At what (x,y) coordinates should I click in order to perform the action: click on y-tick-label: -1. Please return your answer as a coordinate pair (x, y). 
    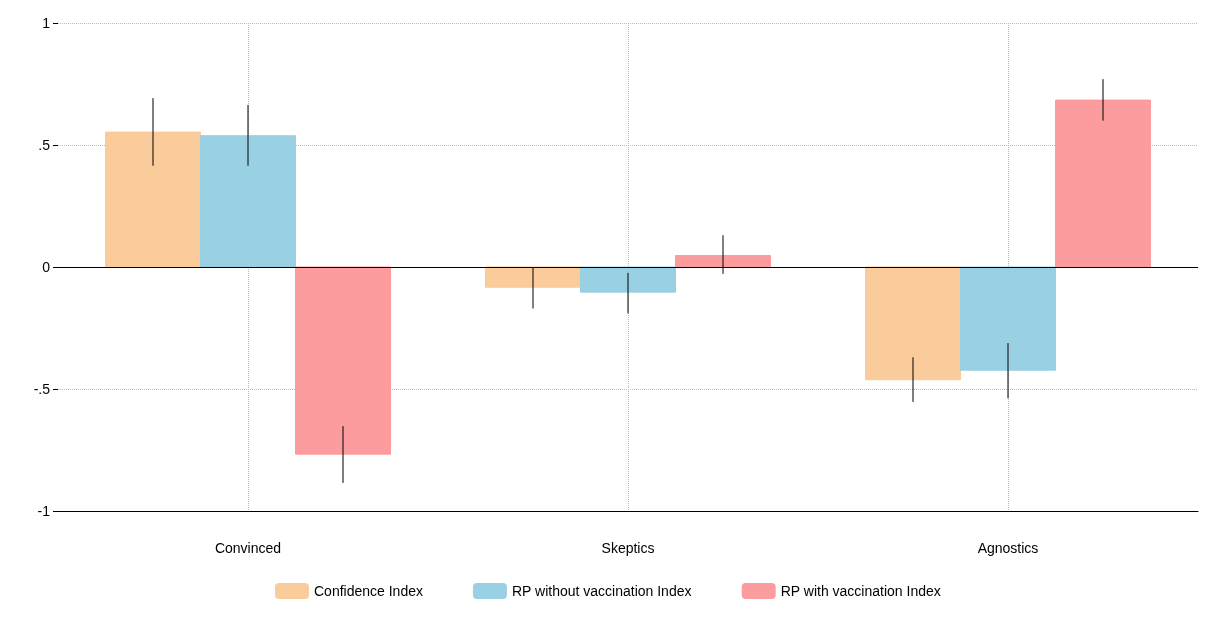
    Looking at the image, I should click on (44, 511).